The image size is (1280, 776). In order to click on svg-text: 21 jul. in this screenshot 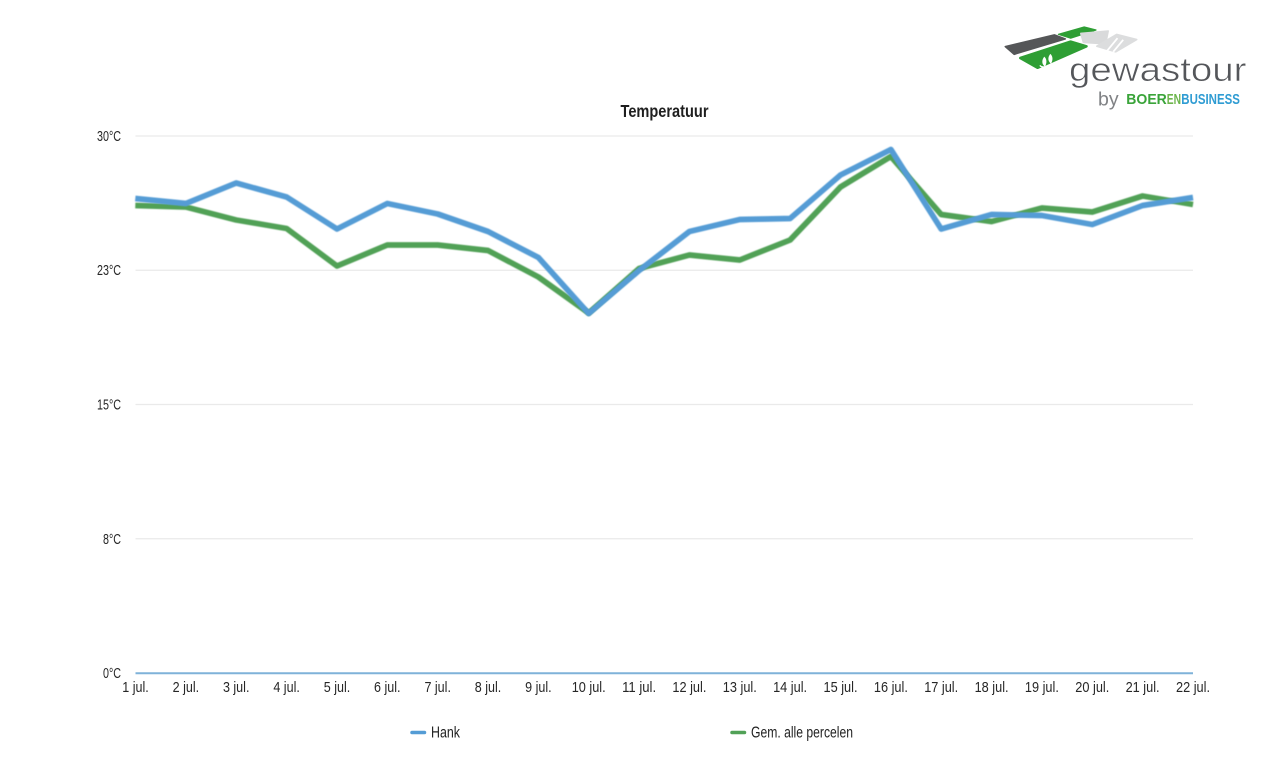, I will do `click(1143, 688)`.